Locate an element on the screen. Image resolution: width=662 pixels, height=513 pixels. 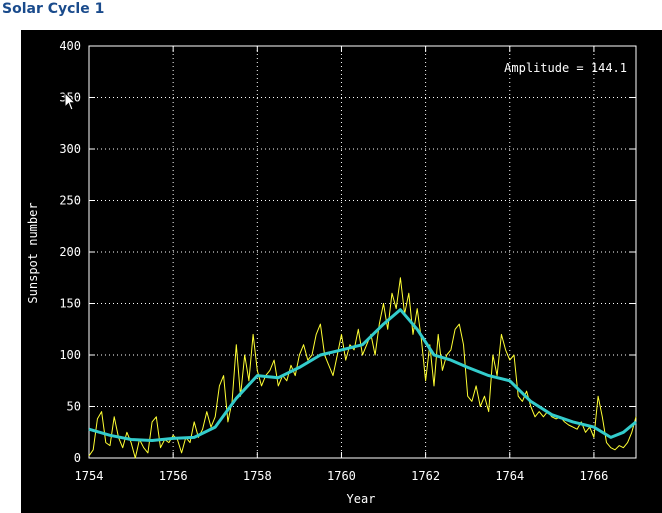
x-tick-label: 1754 is located at coordinates (89, 476).